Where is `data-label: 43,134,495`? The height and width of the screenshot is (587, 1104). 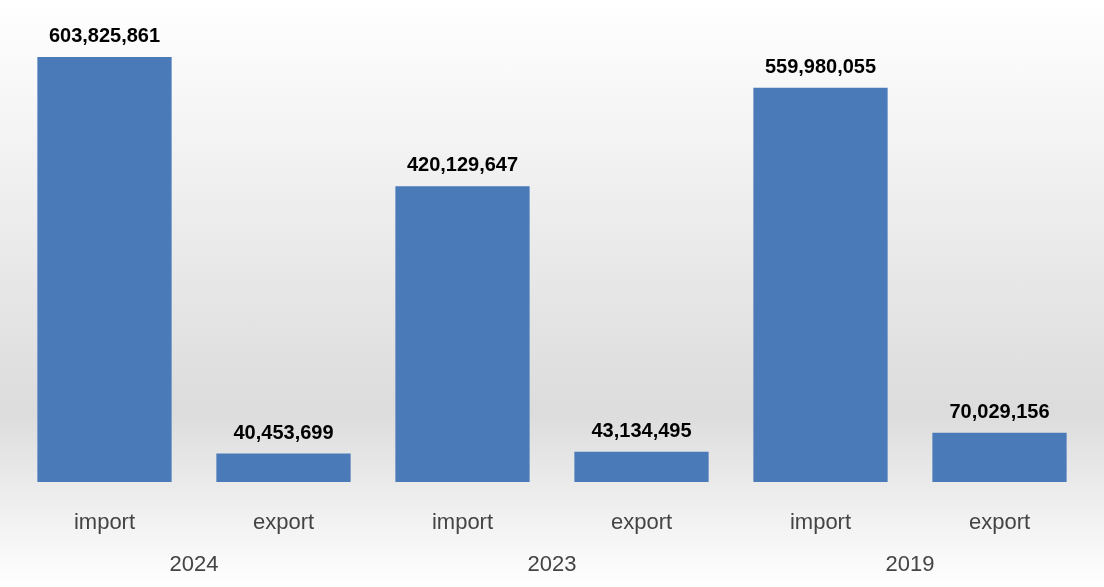
data-label: 43,134,495 is located at coordinates (641, 429).